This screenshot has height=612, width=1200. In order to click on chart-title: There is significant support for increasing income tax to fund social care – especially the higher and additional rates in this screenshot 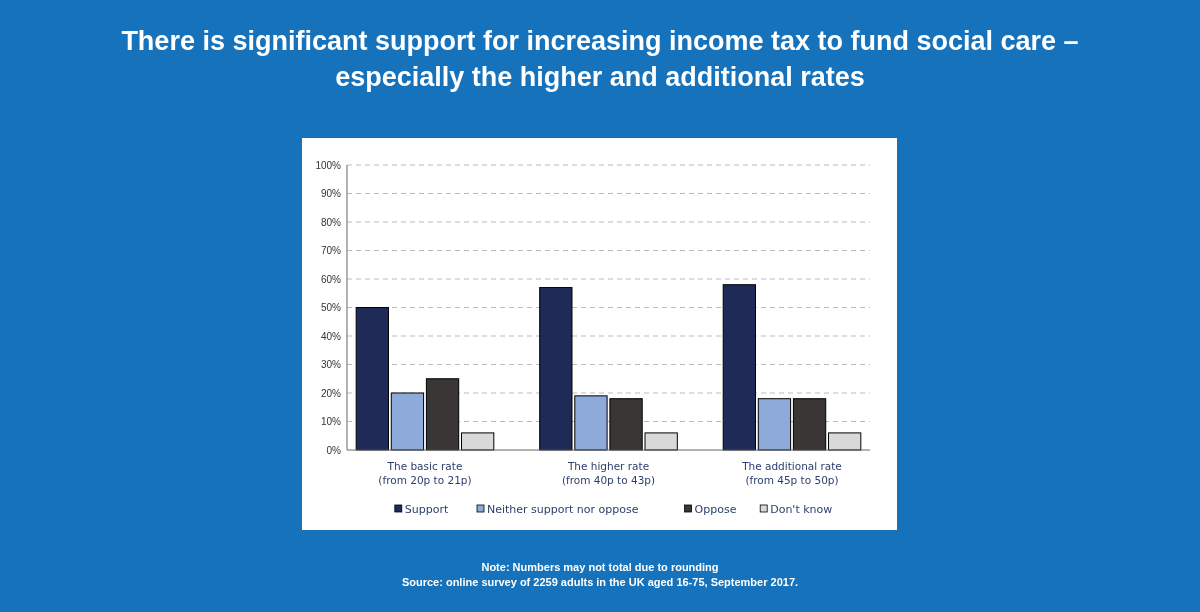, I will do `click(600, 59)`.